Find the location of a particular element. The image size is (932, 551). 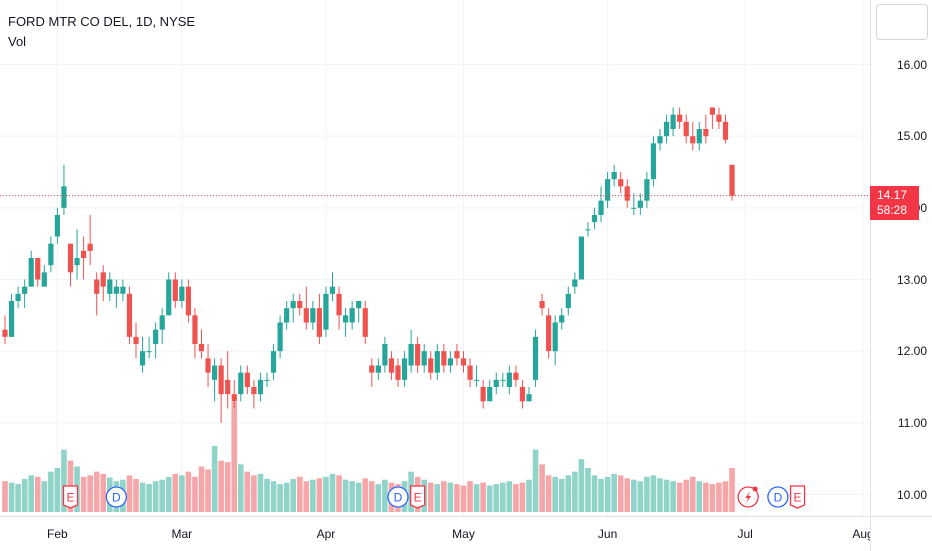

volume-label: Vol is located at coordinates (17, 41).